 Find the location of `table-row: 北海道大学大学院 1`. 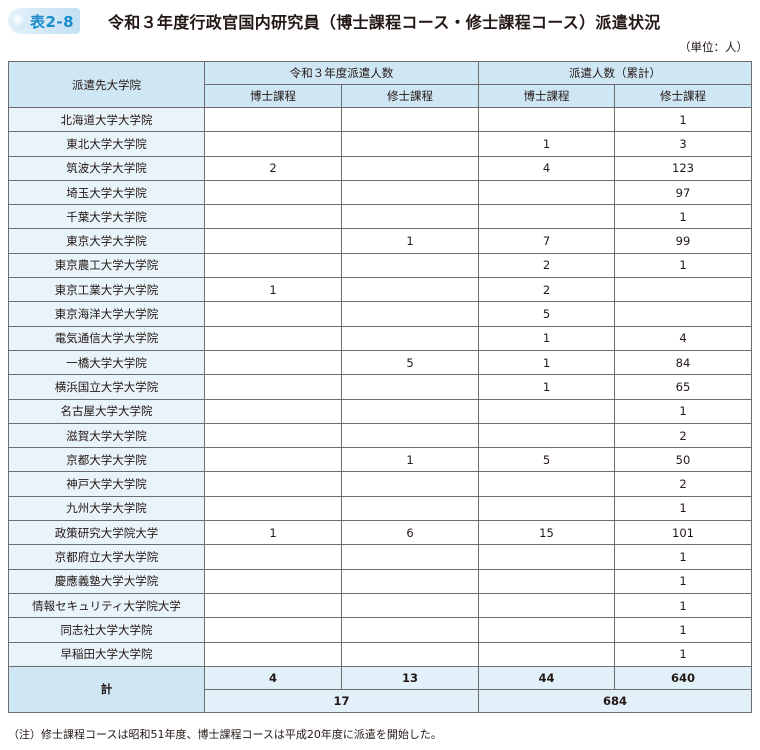

table-row: 北海道大学大学院 1 is located at coordinates (380, 119).